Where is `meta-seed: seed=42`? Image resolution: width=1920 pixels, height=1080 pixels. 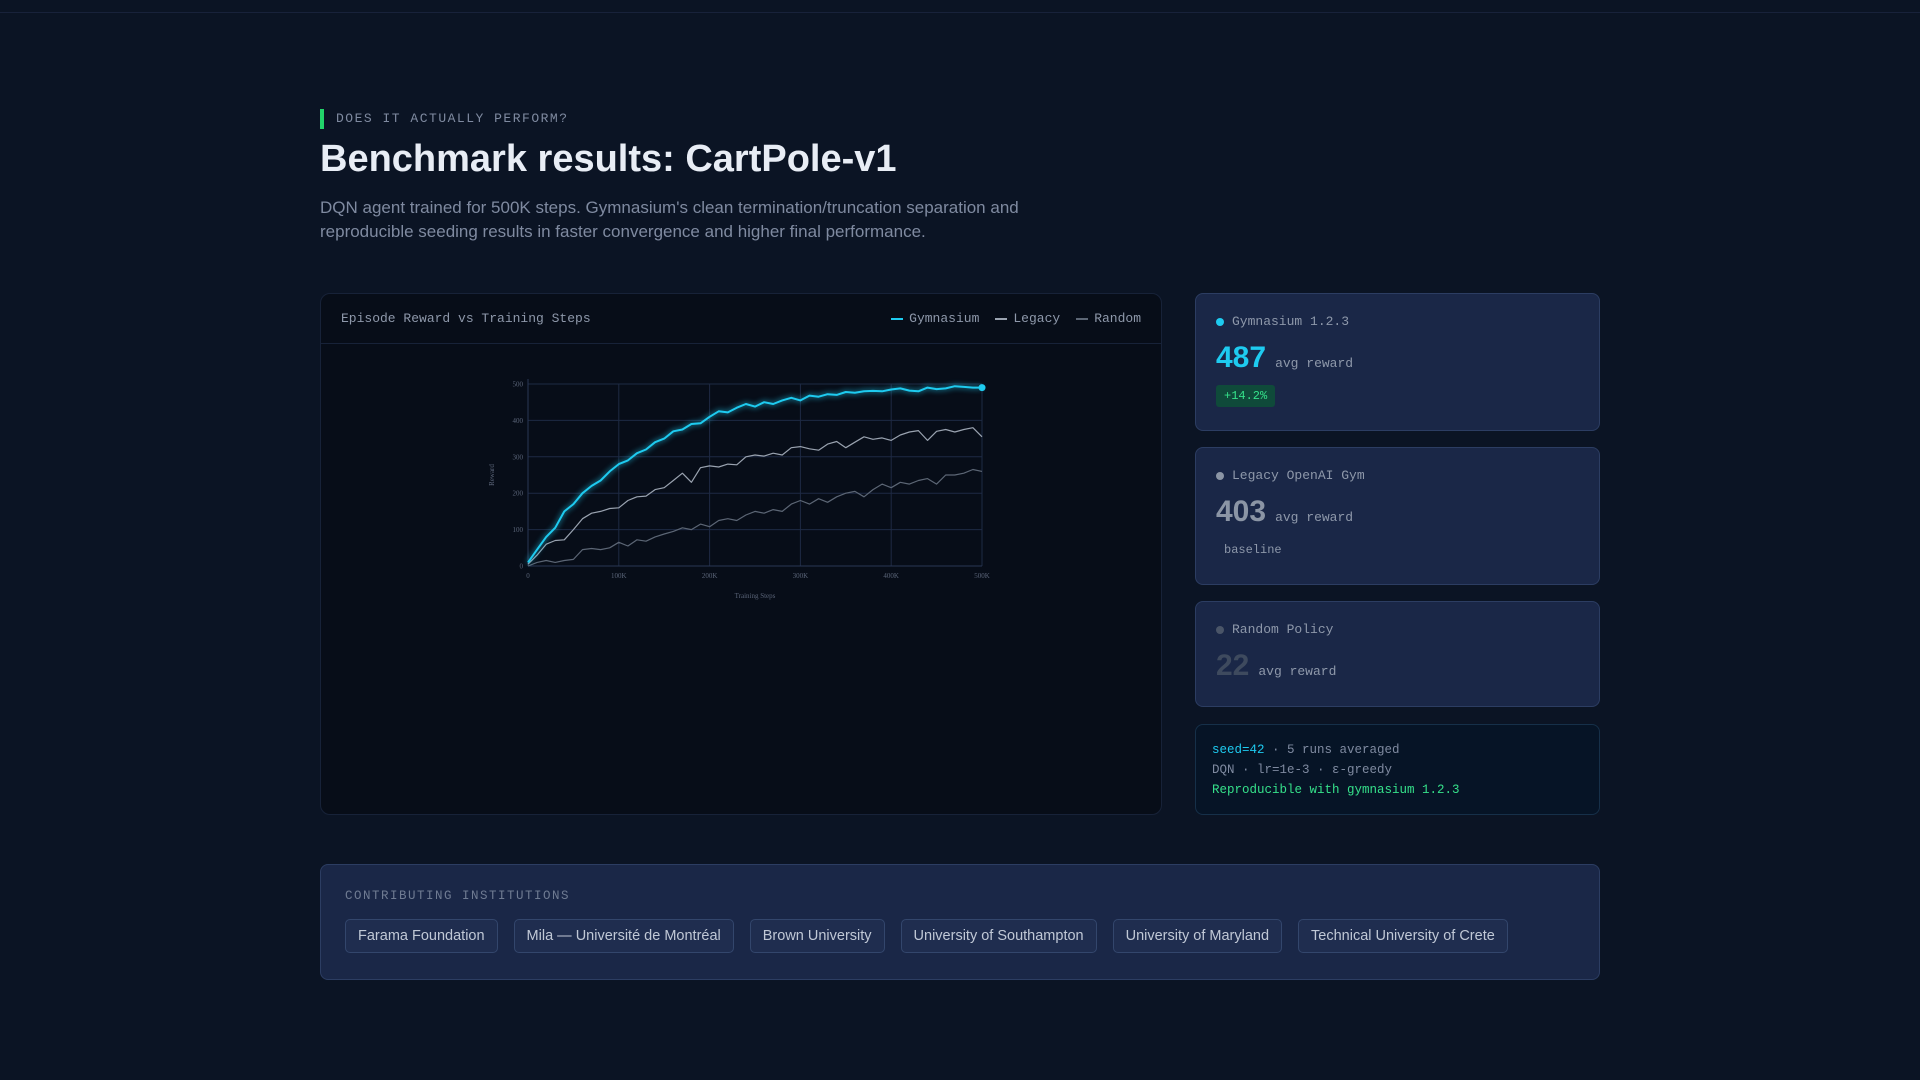
meta-seed: seed=42 is located at coordinates (1238, 750).